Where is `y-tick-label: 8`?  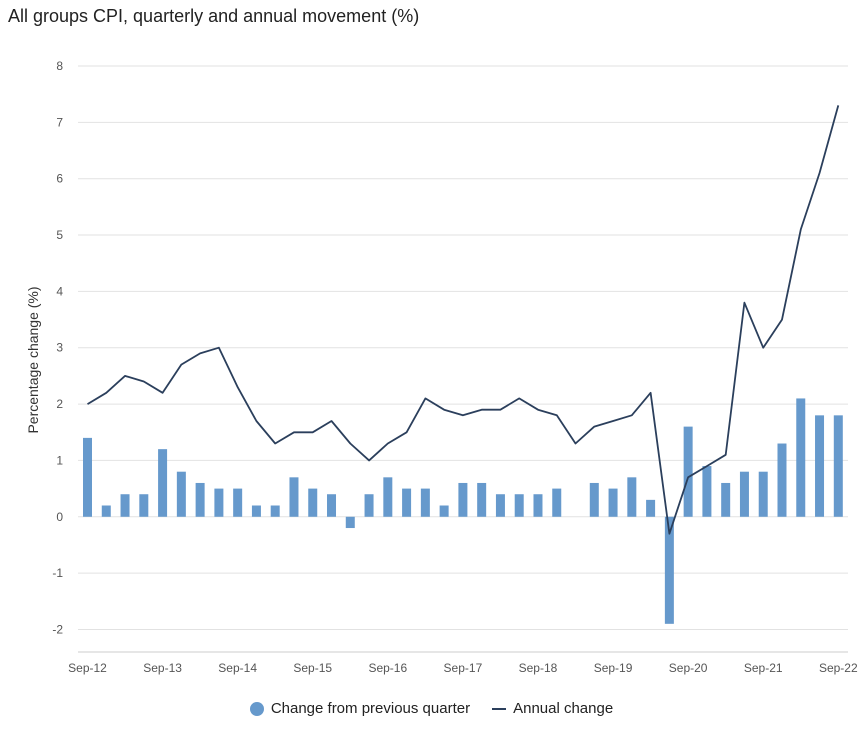
y-tick-label: 8 is located at coordinates (59, 66).